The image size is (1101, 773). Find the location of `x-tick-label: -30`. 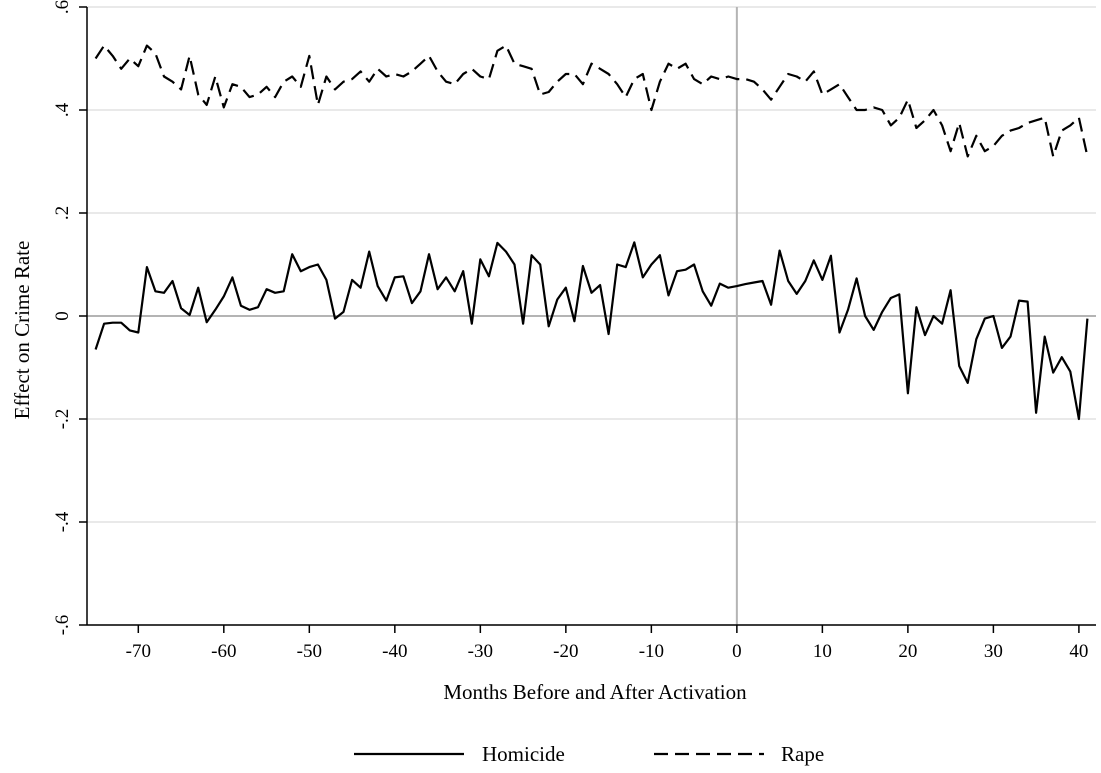

x-tick-label: -30 is located at coordinates (480, 651).